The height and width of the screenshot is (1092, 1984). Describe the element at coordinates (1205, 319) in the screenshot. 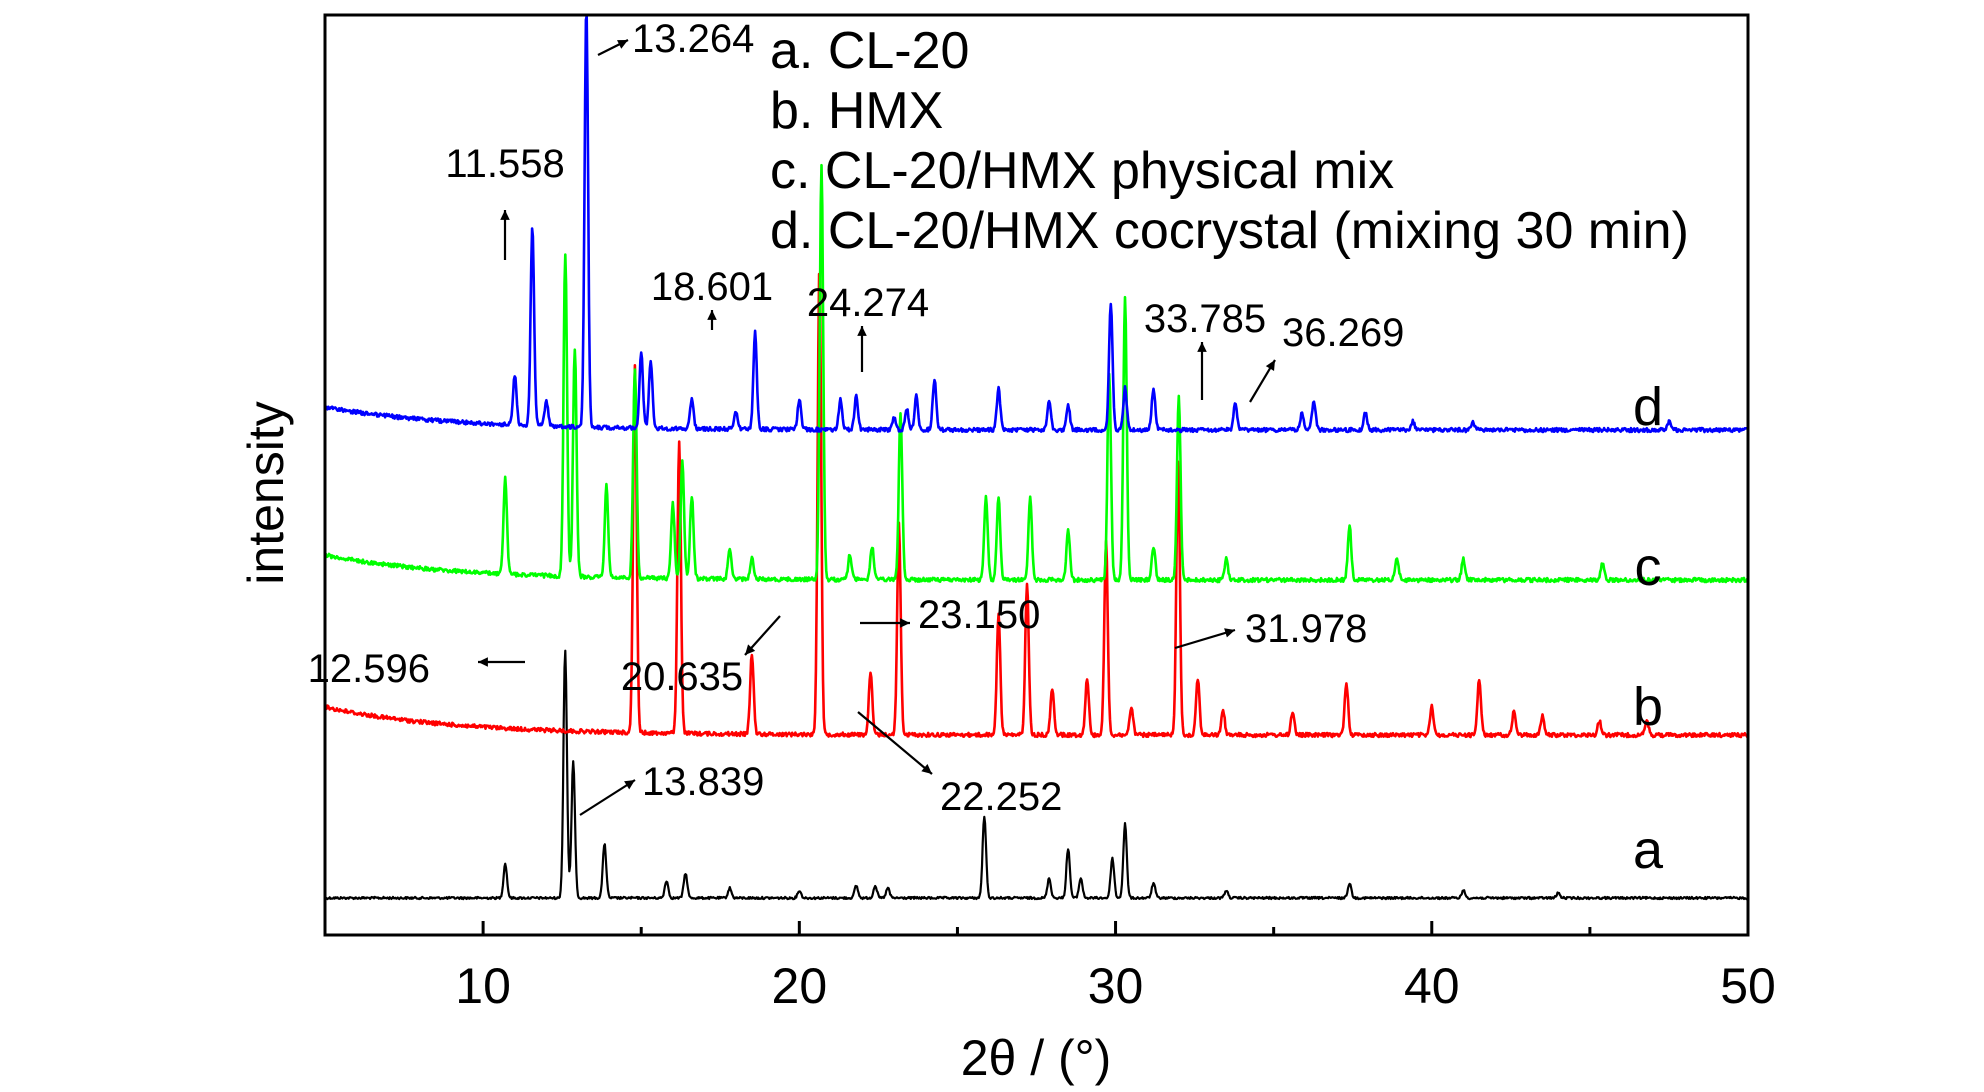

I see `peak-label: 33.785` at that location.